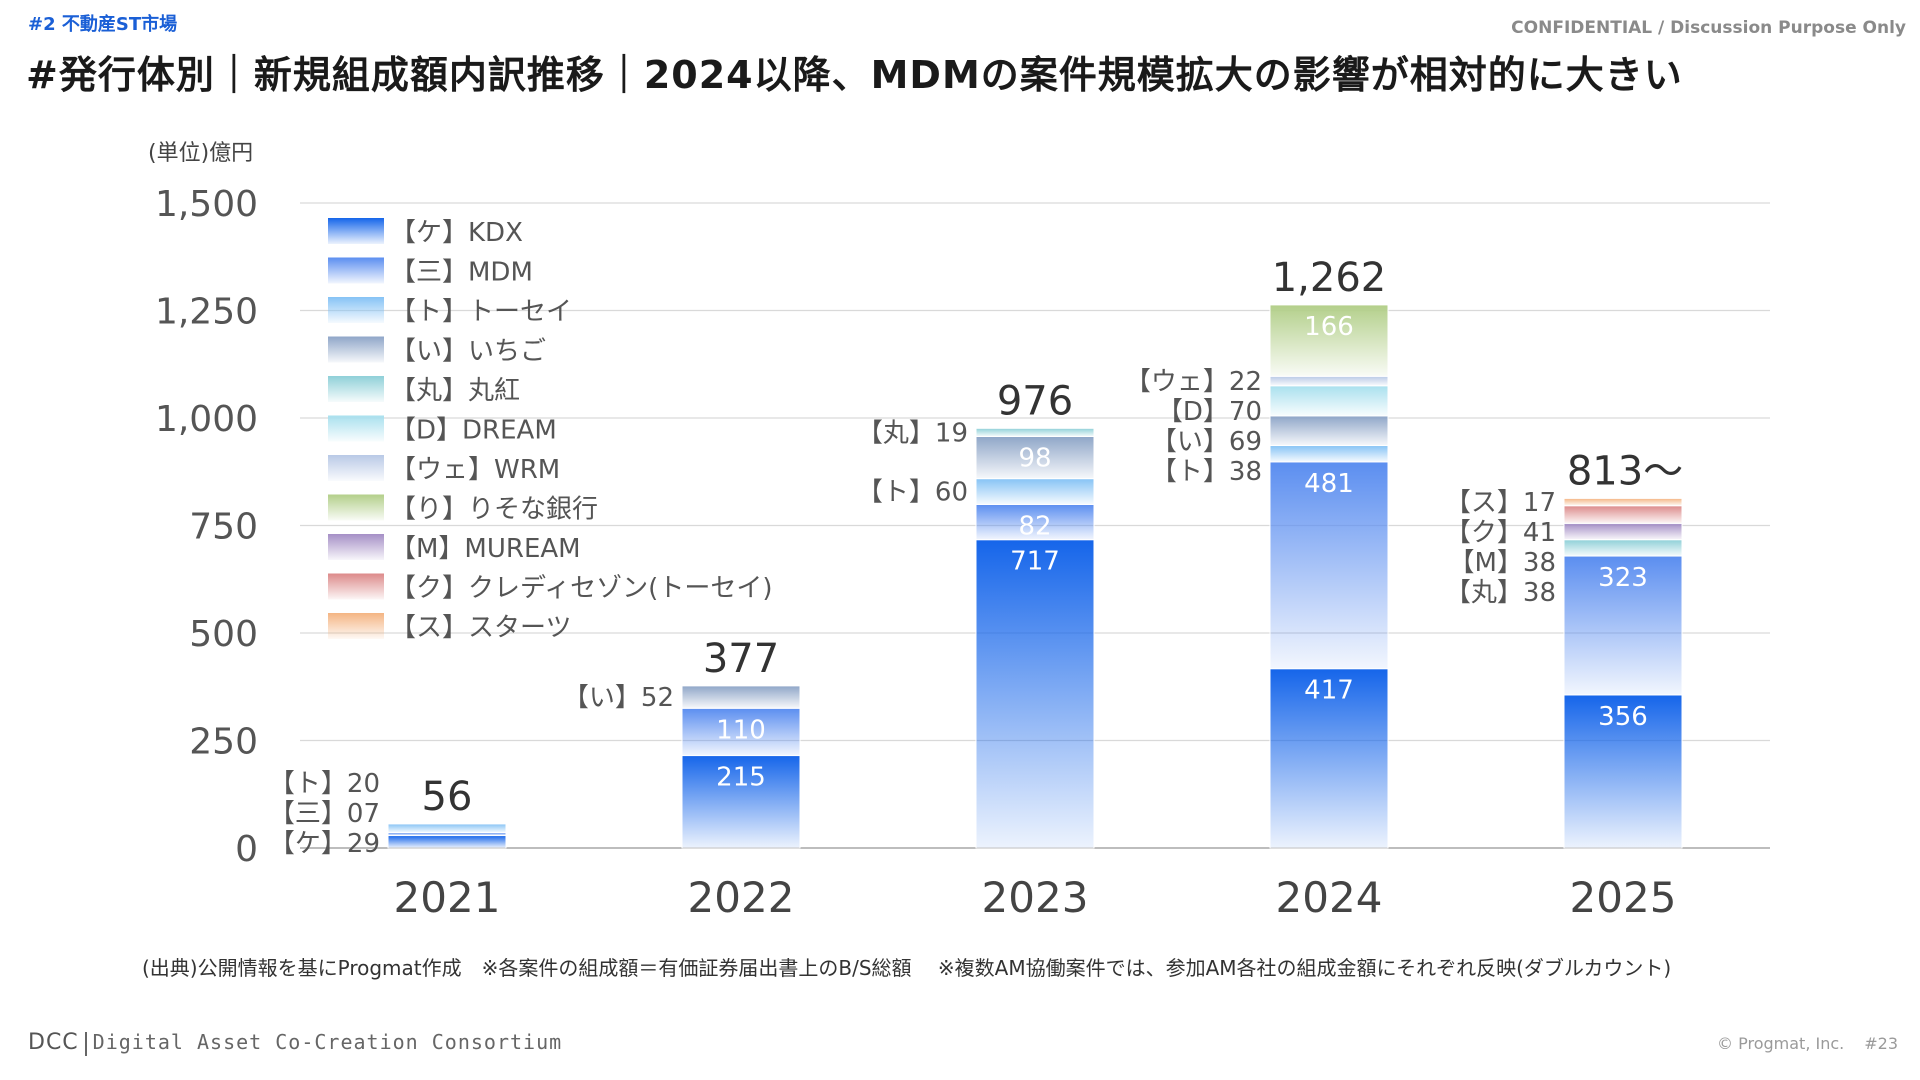  Describe the element at coordinates (1881, 1043) in the screenshot. I see `page-number: #23` at that location.